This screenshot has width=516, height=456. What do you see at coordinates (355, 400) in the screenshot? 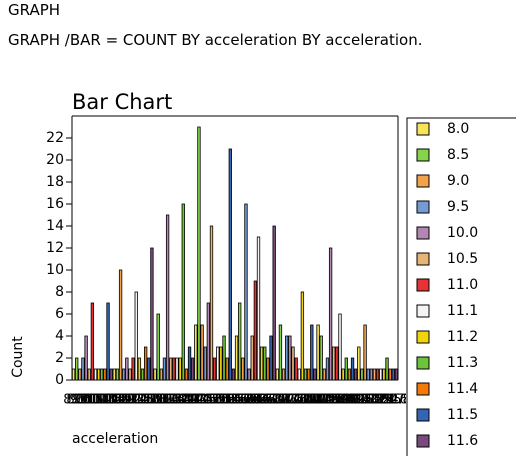
I see `x-tick-label: 20.4` at bounding box center [355, 400].